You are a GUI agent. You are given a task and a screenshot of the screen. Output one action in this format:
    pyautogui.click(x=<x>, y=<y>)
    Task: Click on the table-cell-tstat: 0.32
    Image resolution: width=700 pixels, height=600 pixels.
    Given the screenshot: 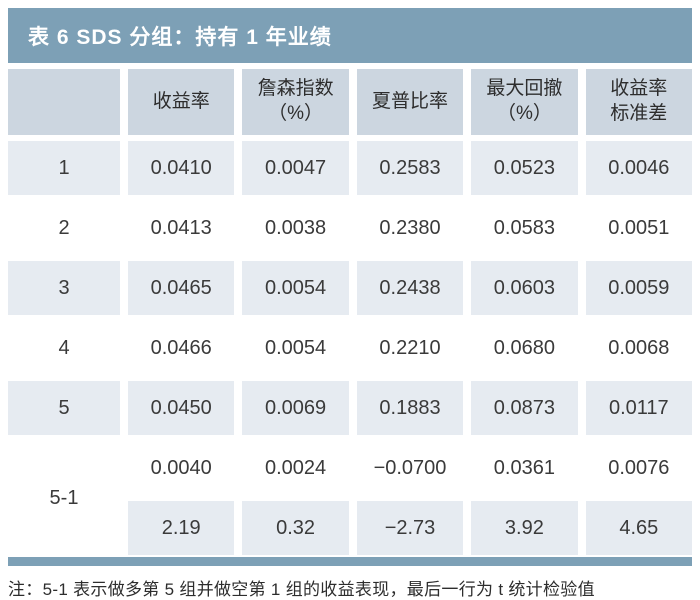 What is the action you would take?
    pyautogui.click(x=295, y=528)
    